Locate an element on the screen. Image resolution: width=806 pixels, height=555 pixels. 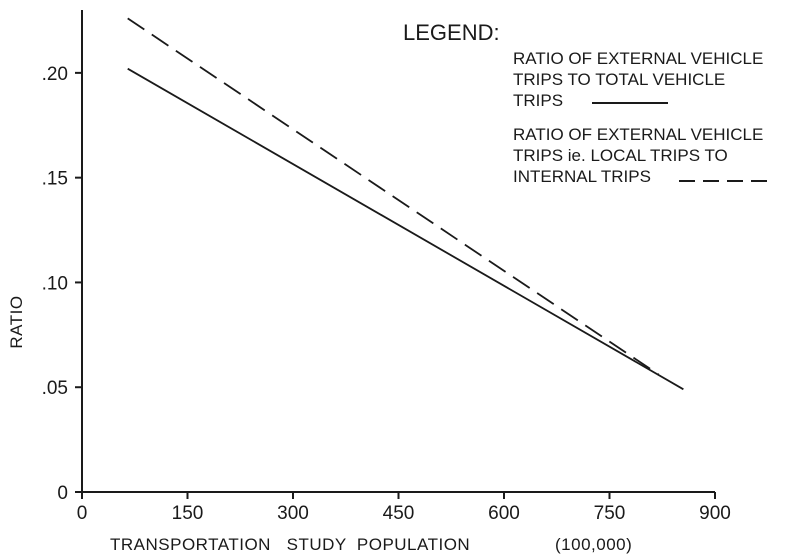
y-tick-label: .15 is located at coordinates (55, 179).